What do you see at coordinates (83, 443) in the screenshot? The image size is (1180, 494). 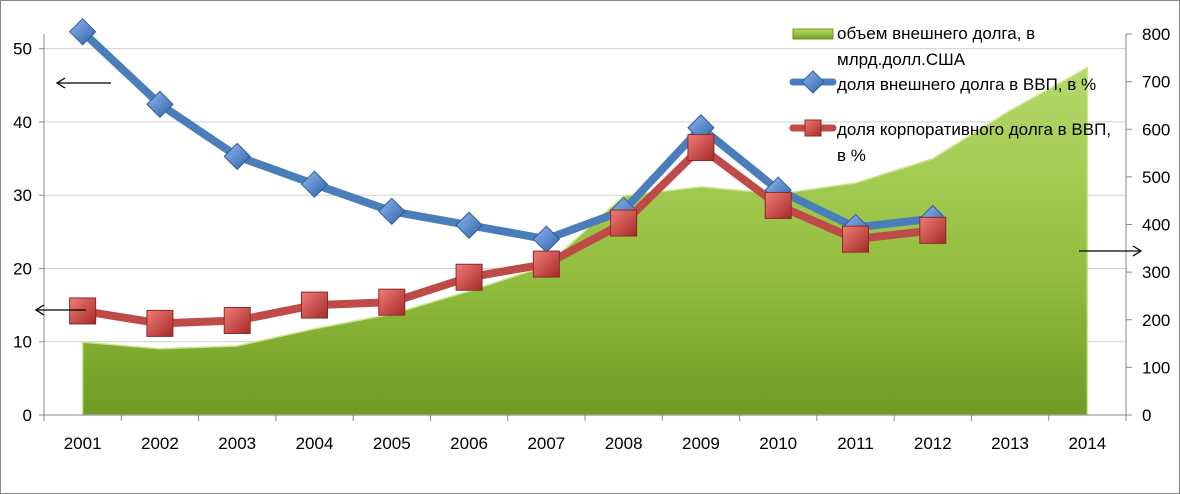 I see `x-tick-label: 2001` at bounding box center [83, 443].